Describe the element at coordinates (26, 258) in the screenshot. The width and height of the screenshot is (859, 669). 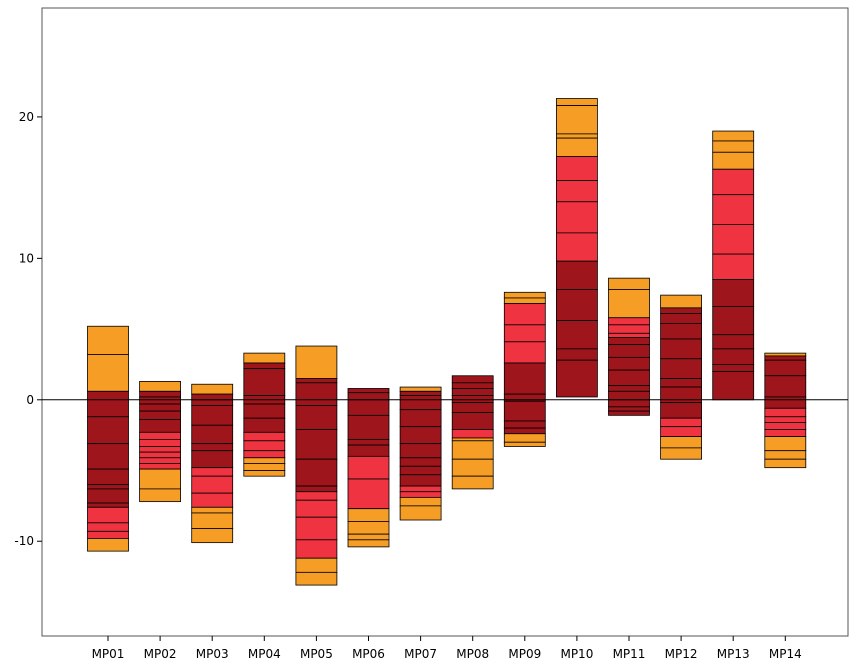
I see `y-tick-label: 10` at that location.